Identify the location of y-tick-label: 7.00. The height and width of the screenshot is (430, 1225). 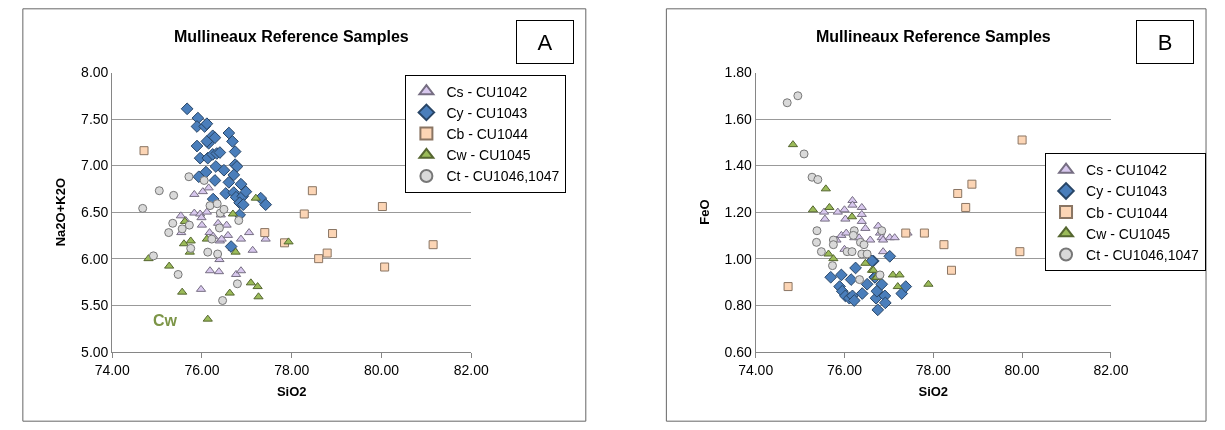
(95, 165).